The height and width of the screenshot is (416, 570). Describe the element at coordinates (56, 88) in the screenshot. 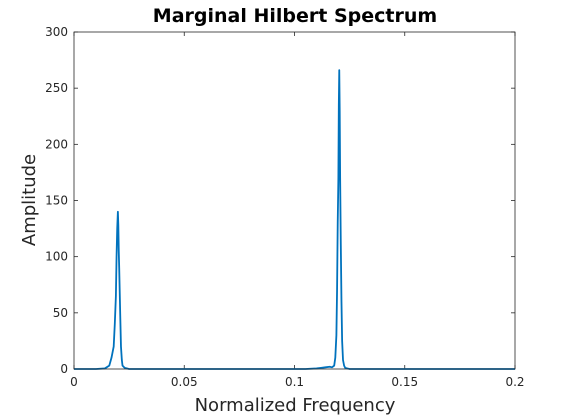

I see `y-tick-label: 250` at that location.